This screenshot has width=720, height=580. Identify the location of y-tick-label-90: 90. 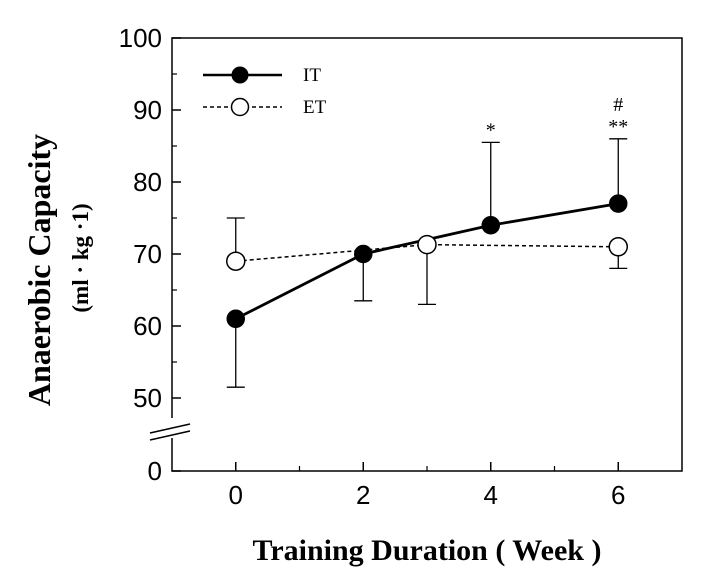
(147, 110).